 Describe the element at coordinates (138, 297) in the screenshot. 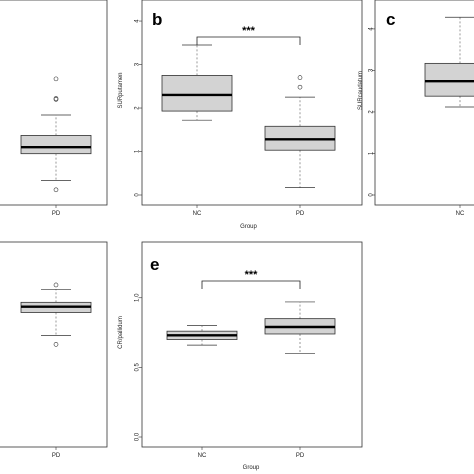

I see `y-tick-label: 1.0` at that location.